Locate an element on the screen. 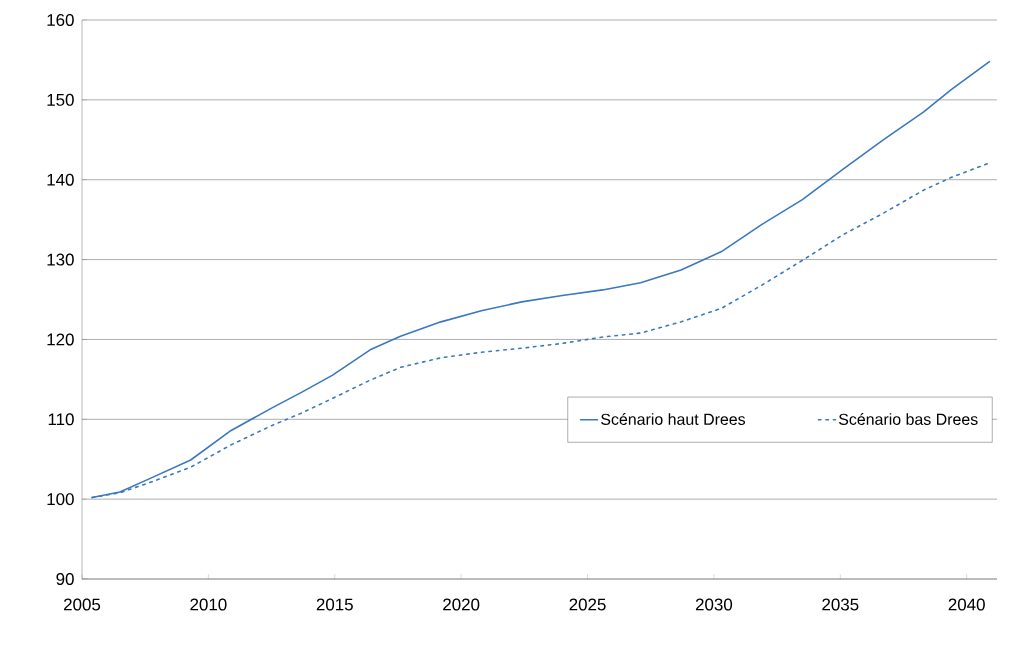 The width and height of the screenshot is (1023, 650). legend-label: Scénario bas Drees is located at coordinates (908, 419).